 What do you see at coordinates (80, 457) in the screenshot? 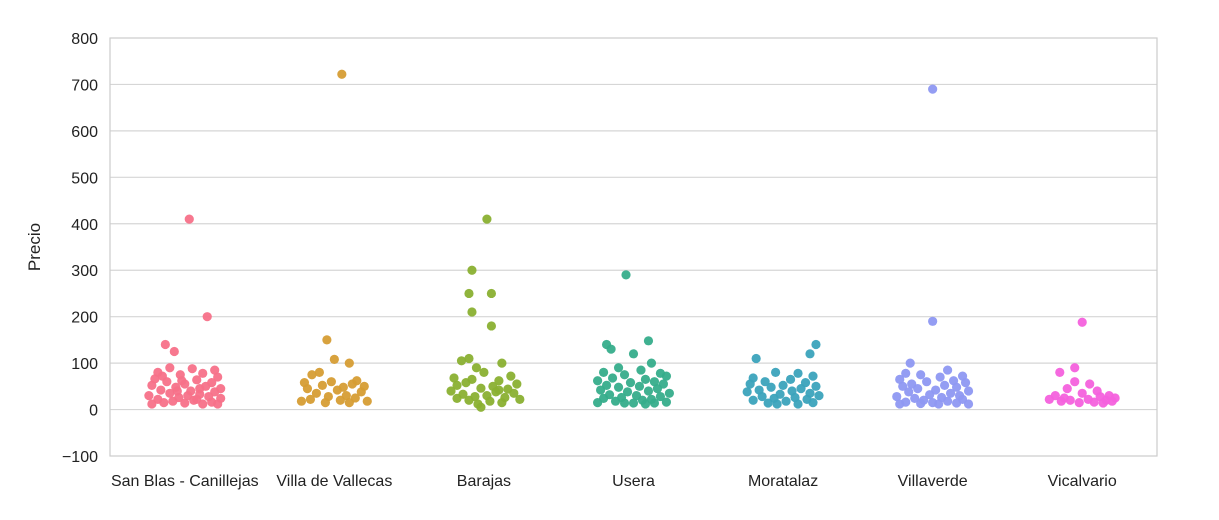
I see `y-tick-label: −100` at bounding box center [80, 457].